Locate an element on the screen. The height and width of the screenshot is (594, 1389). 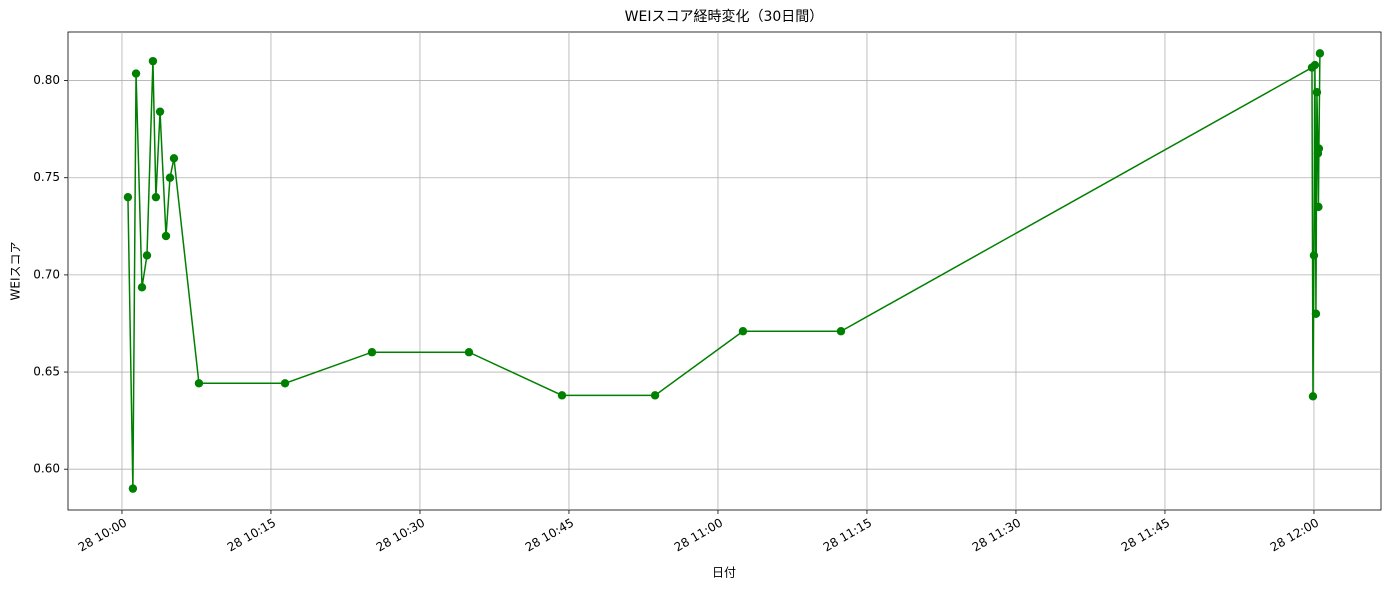
x-tick-label: 28 11:30 is located at coordinates (996, 535).